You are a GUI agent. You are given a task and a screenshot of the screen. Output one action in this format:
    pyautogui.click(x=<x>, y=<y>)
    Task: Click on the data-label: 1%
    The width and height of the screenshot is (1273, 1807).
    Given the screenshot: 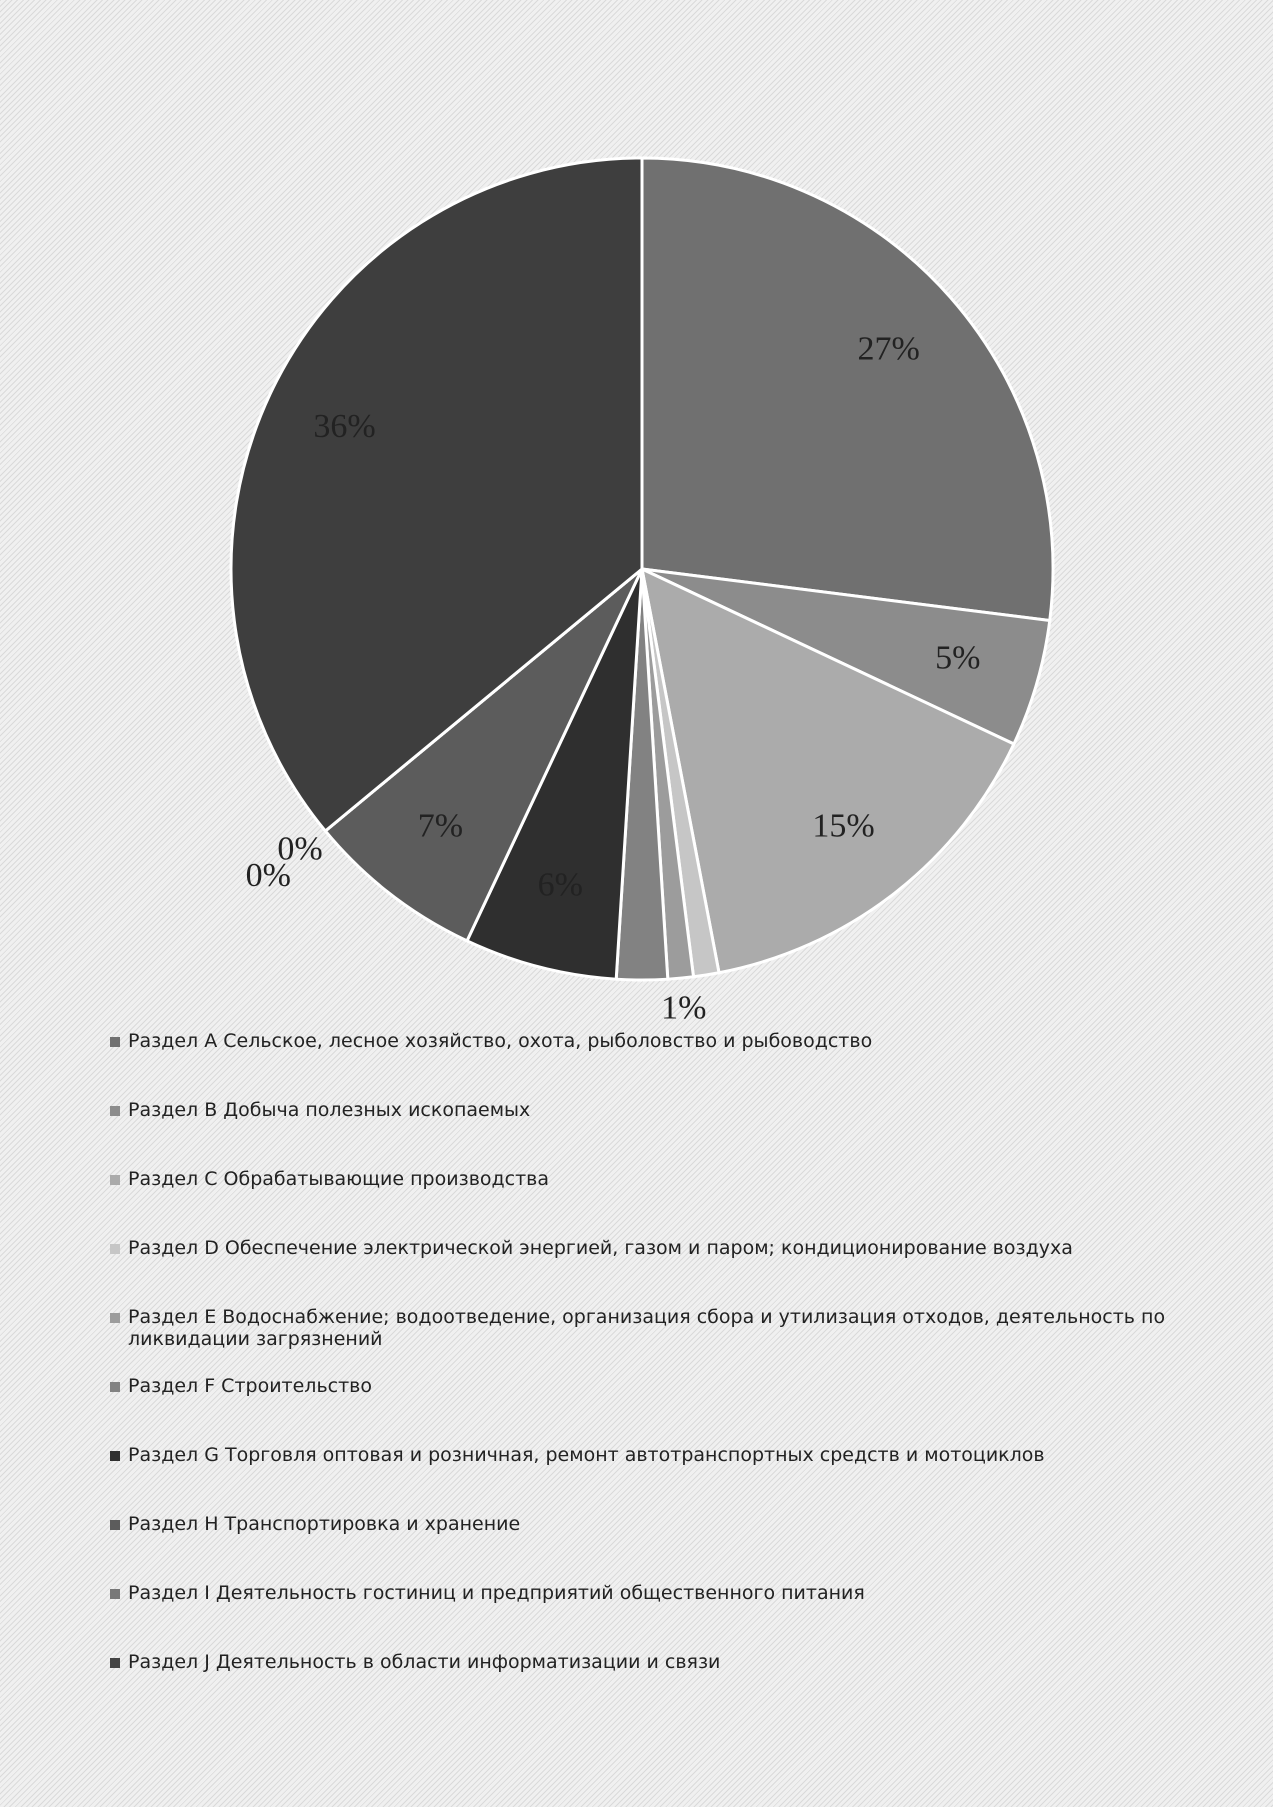 What is the action you would take?
    pyautogui.click(x=683, y=1005)
    